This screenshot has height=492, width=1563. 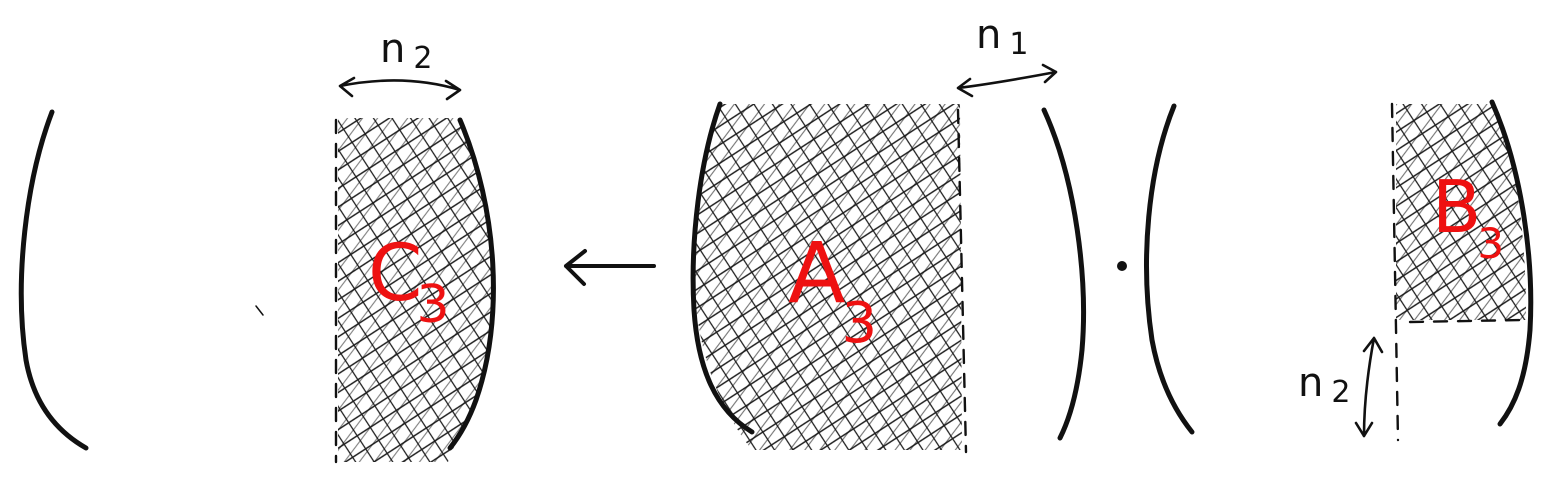 I want to click on matrix-b-left-bracket, so click(x=1169, y=269).